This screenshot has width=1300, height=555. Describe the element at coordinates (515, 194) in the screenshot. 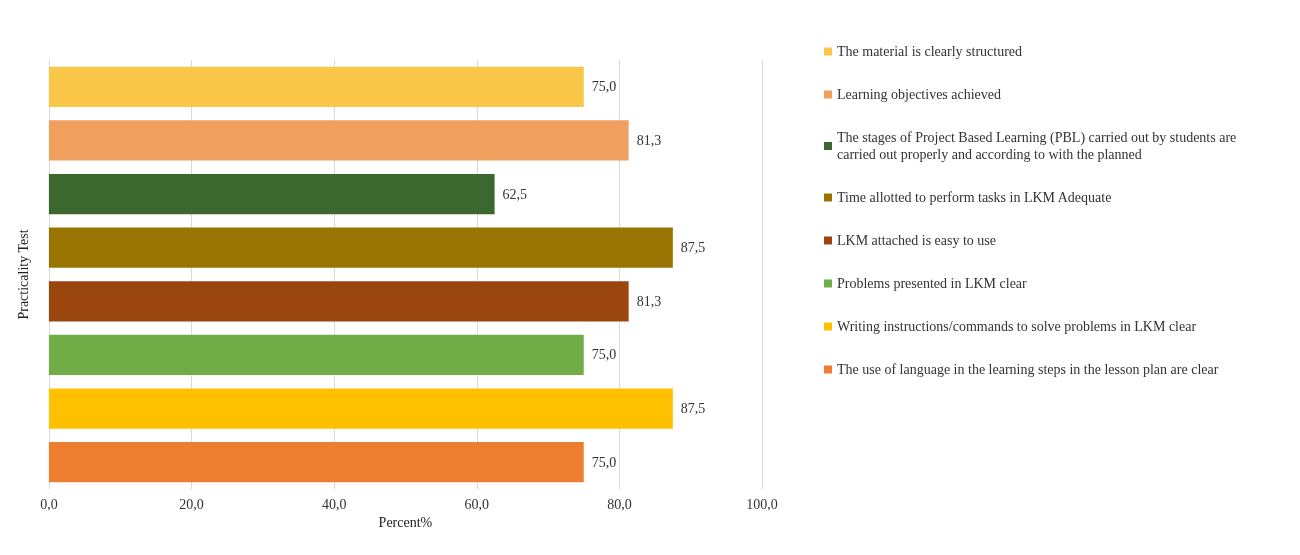

I see `data-label: 62,5` at that location.